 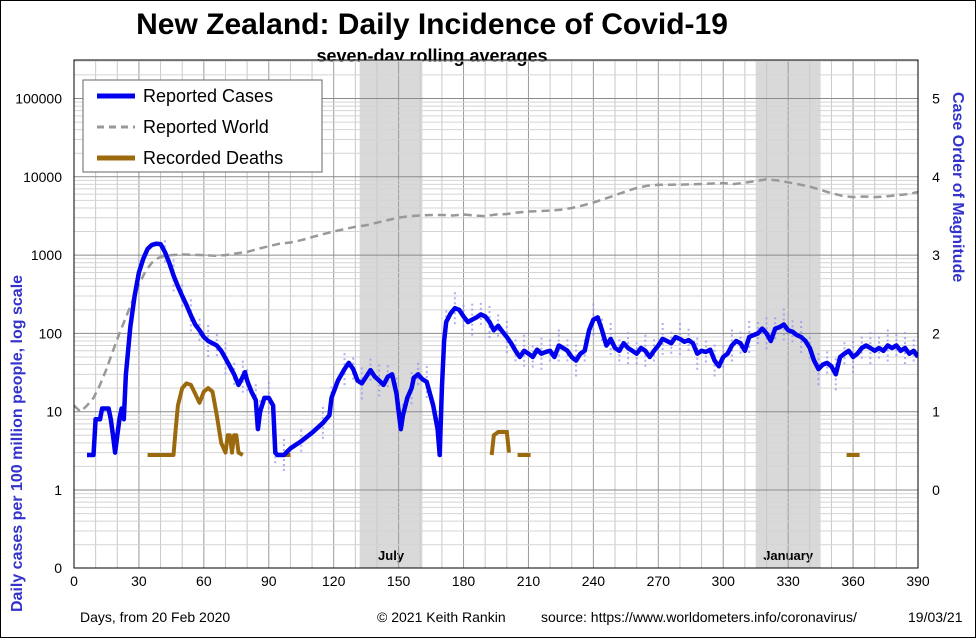 I want to click on copyright: © 2021 Keith Rankin, so click(x=441, y=617).